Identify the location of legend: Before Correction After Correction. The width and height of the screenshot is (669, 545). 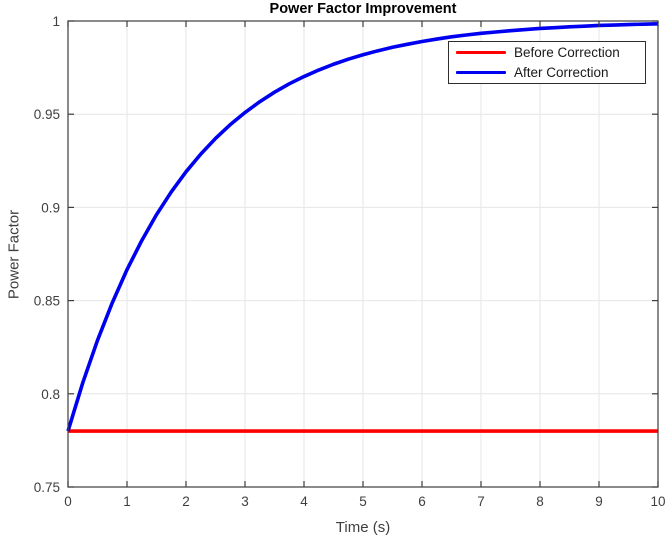
(547, 62).